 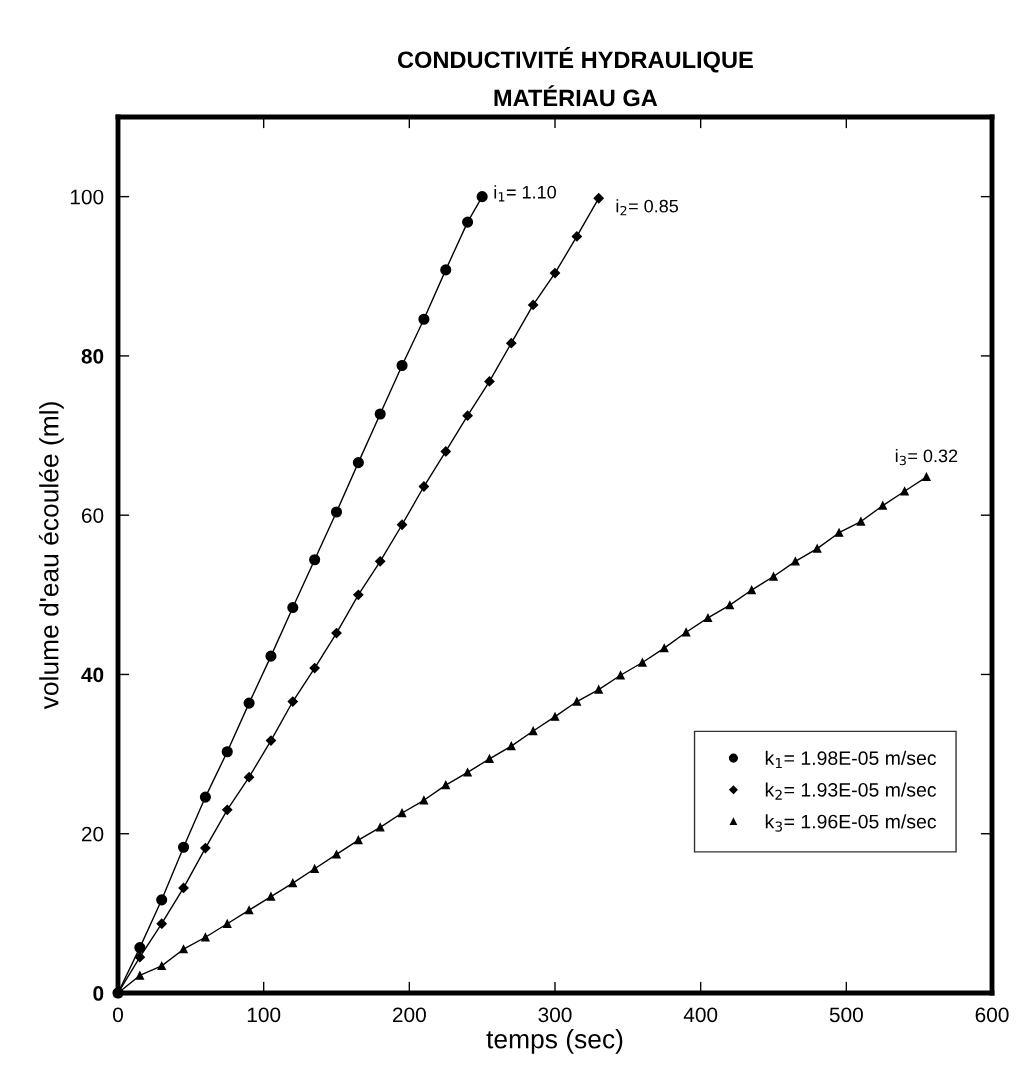 I want to click on x-tick-label: 300, so click(x=555, y=1015).